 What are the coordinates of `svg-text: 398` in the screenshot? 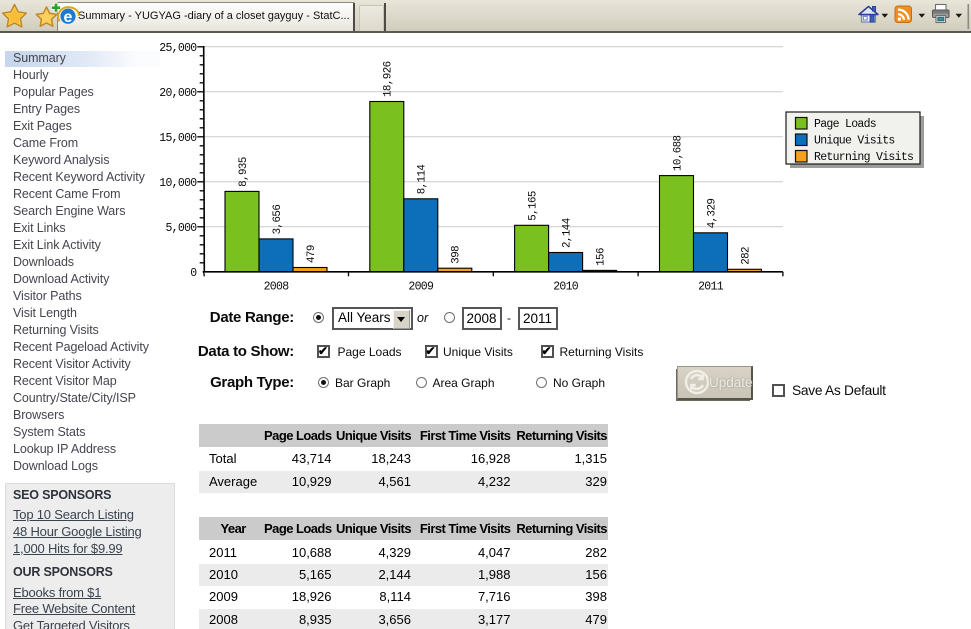 It's located at (457, 255).